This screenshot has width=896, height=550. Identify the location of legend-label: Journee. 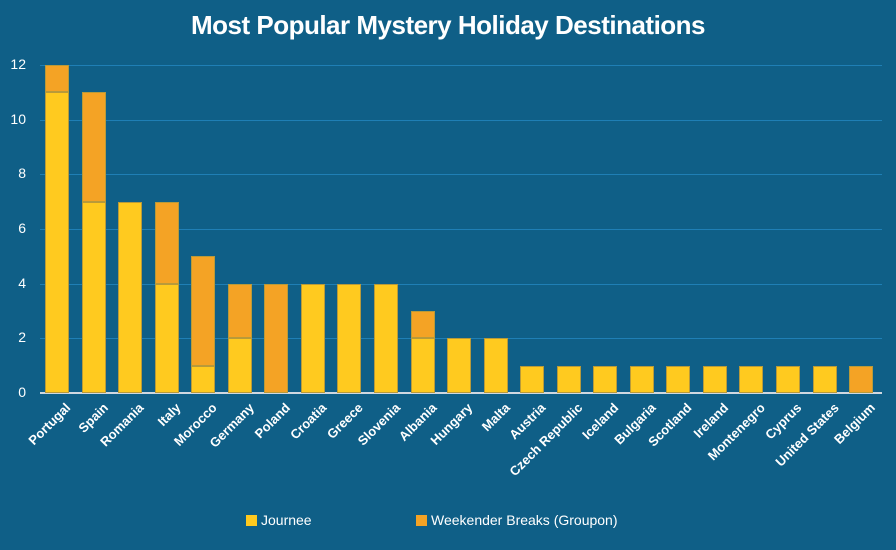
(286, 520).